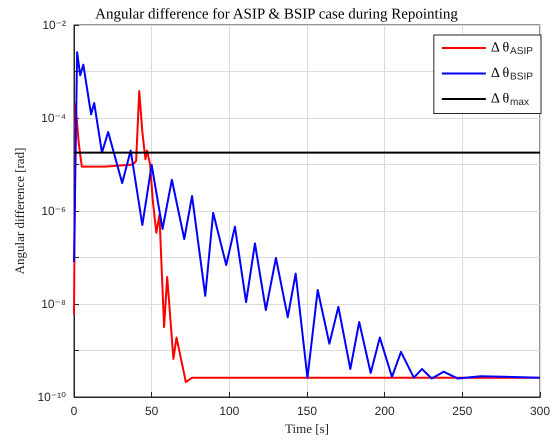 Image resolution: width=553 pixels, height=441 pixels. Describe the element at coordinates (74, 411) in the screenshot. I see `x-tick-label: 0` at that location.